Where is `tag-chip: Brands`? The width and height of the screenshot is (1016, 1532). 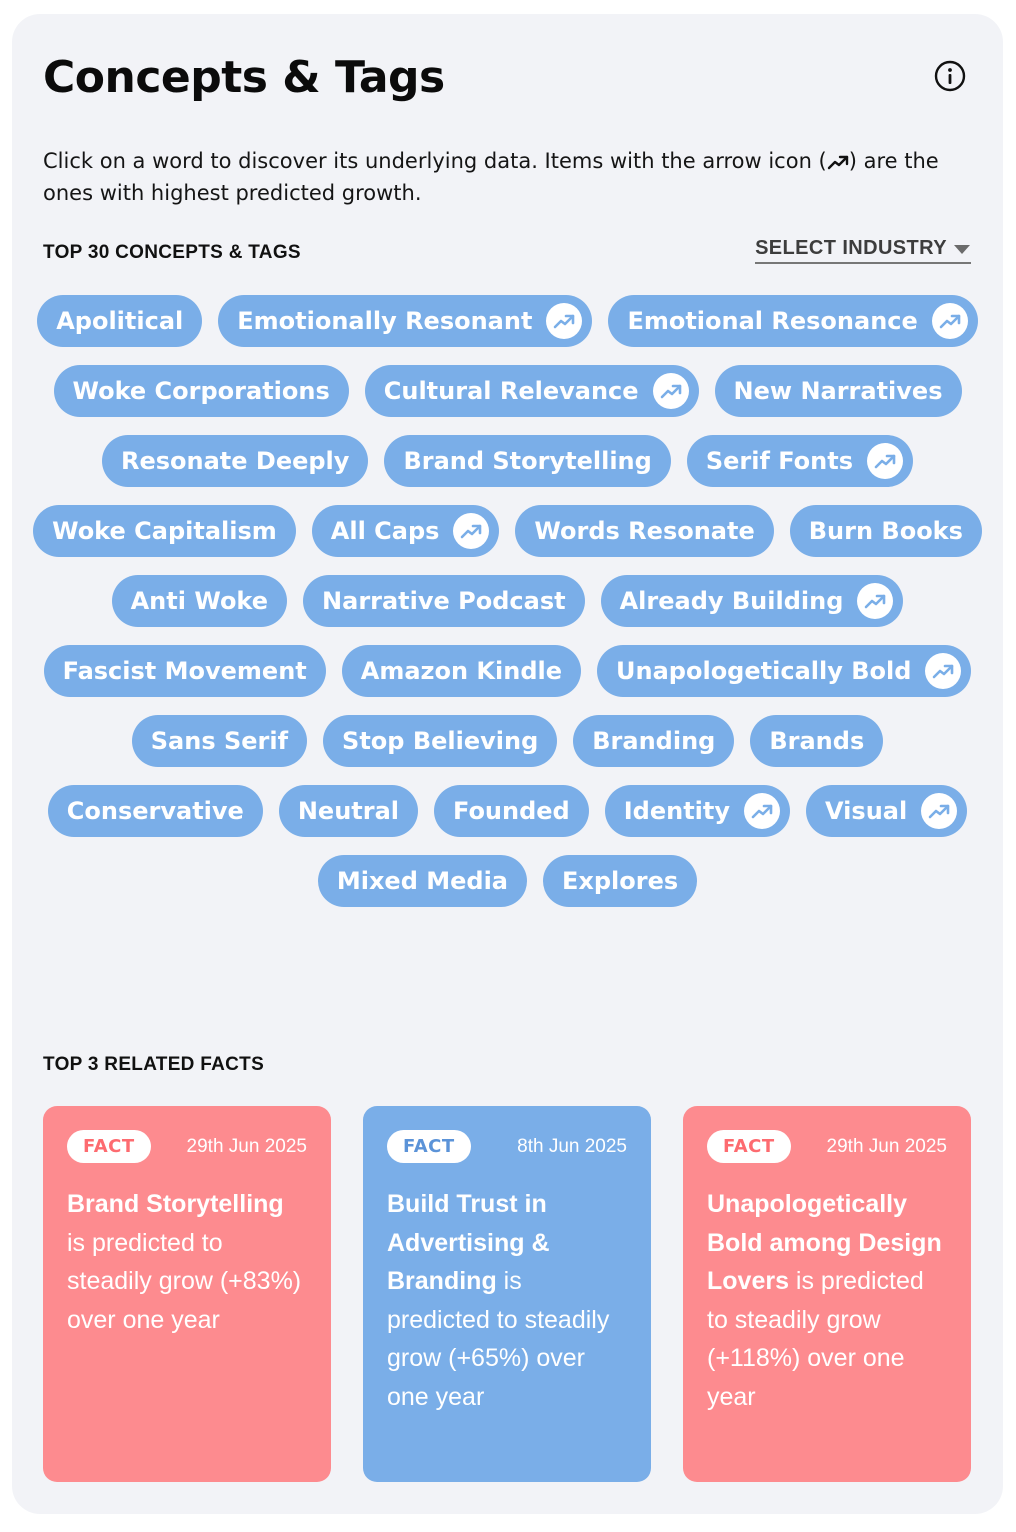
tag-chip: Brands is located at coordinates (817, 741).